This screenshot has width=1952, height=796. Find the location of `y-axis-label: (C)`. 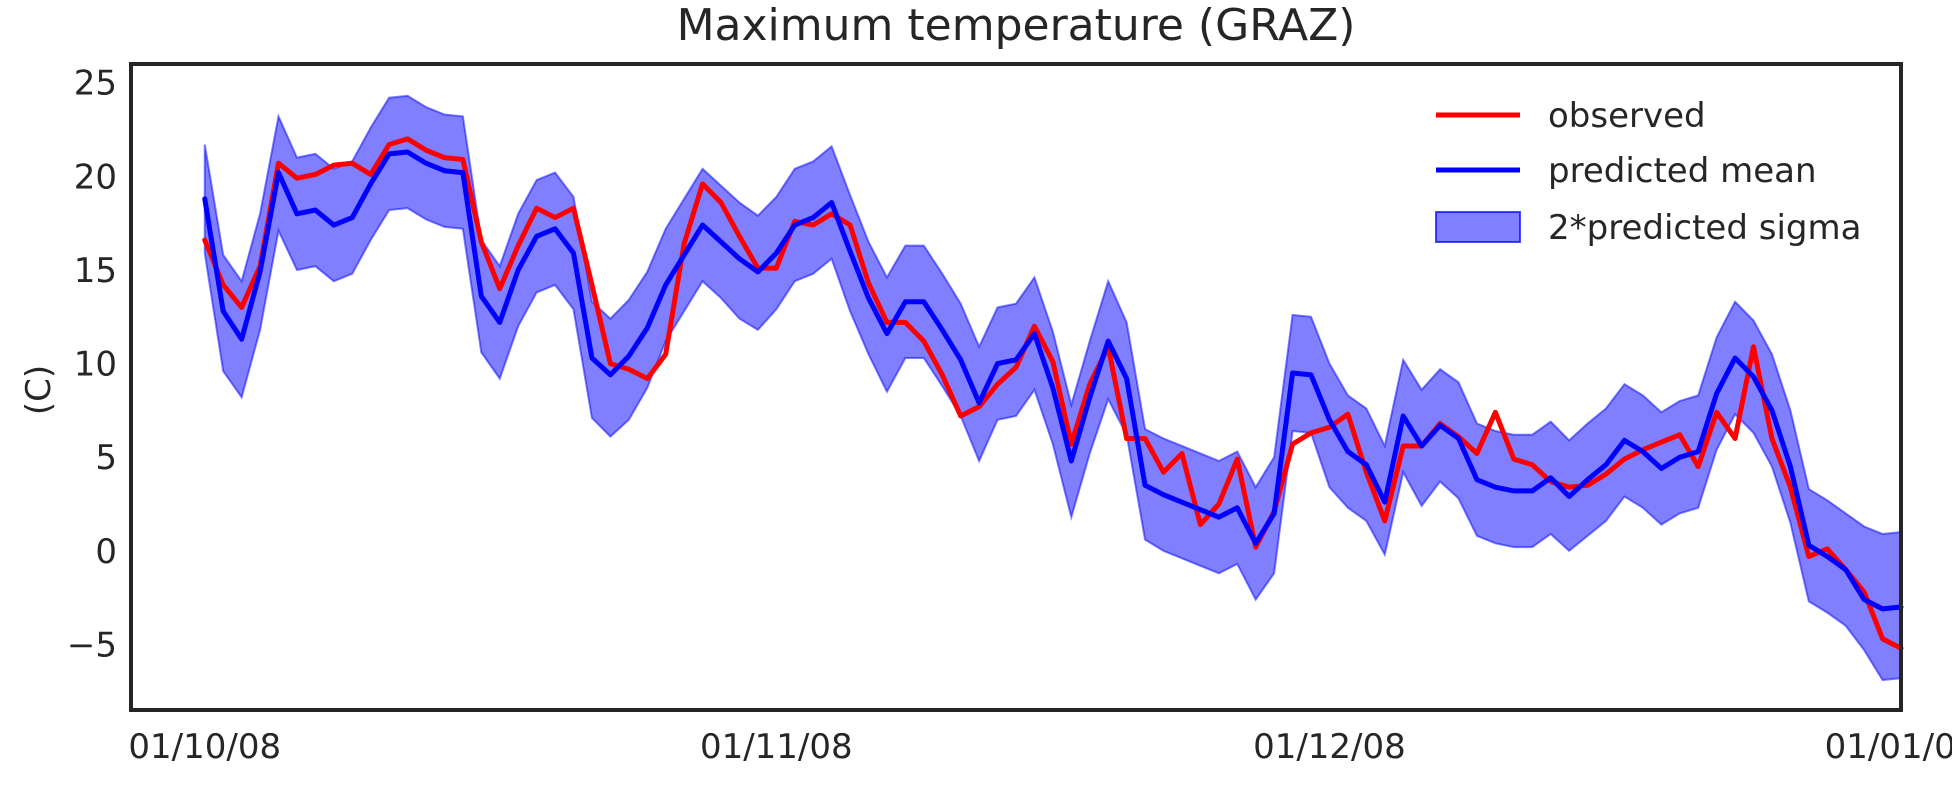

y-axis-label: (C) is located at coordinates (39, 390).